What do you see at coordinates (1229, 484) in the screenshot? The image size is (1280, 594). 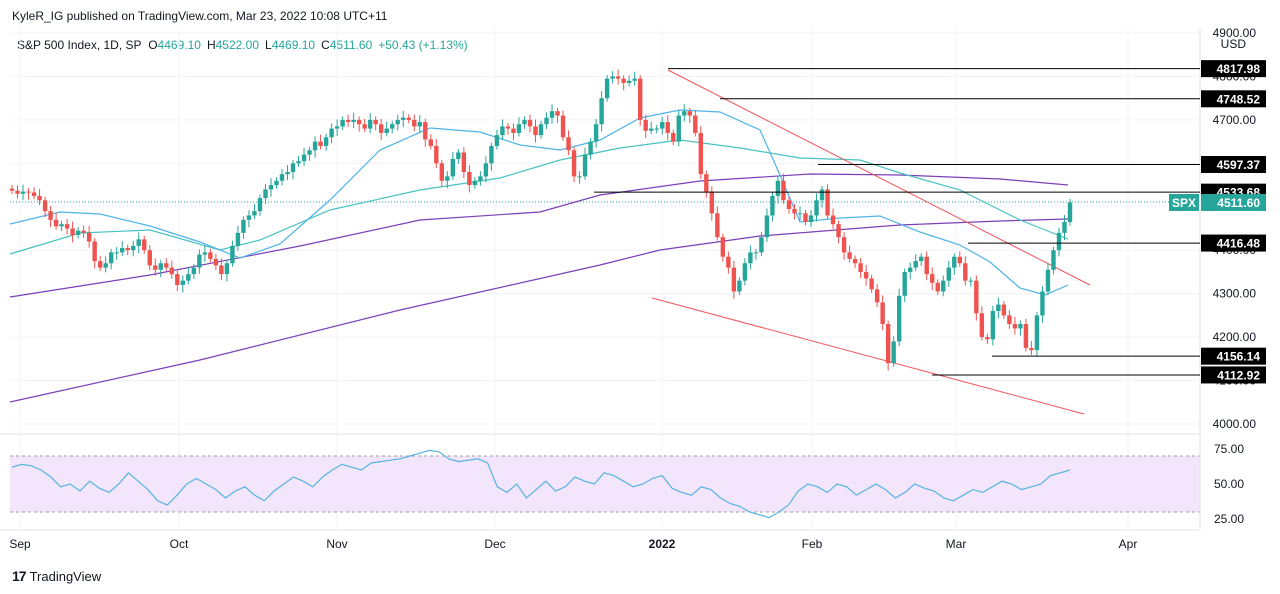 I see `rsi-tick-label: 50.00` at bounding box center [1229, 484].